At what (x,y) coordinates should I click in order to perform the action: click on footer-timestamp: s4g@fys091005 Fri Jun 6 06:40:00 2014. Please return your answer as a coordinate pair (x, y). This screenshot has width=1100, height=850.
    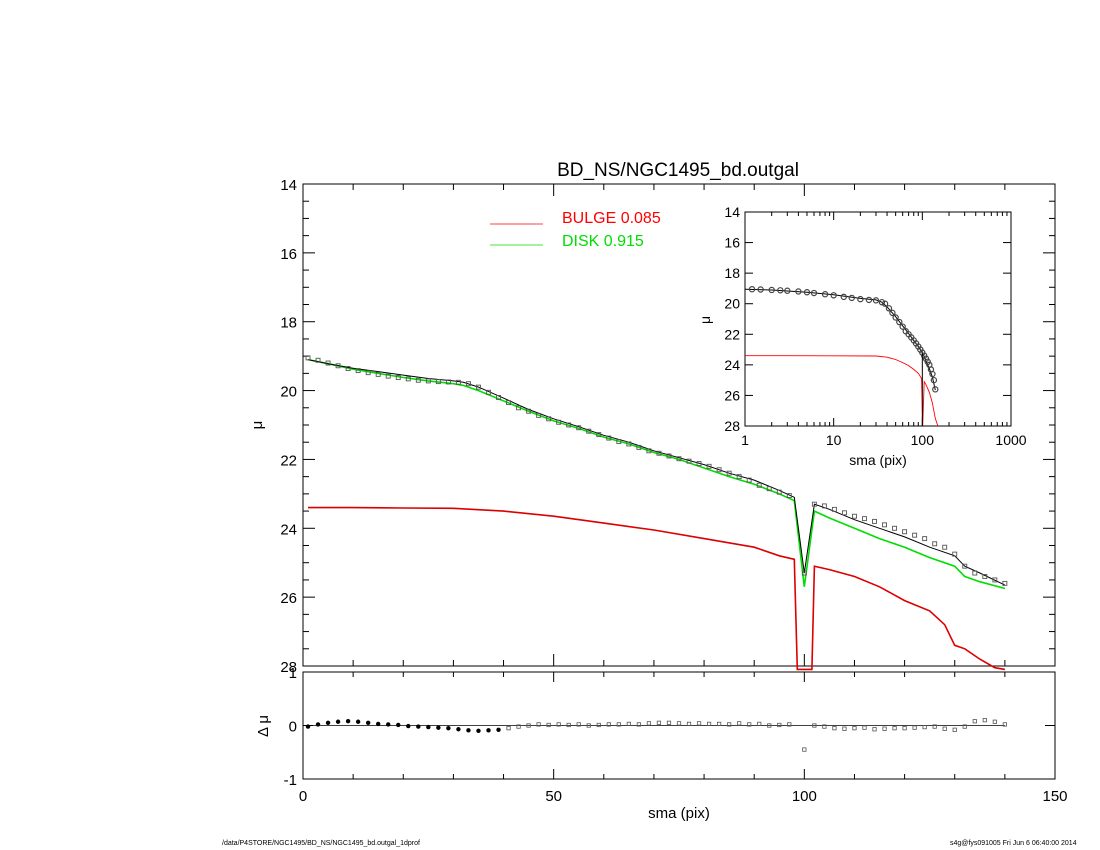
    Looking at the image, I should click on (1013, 843).